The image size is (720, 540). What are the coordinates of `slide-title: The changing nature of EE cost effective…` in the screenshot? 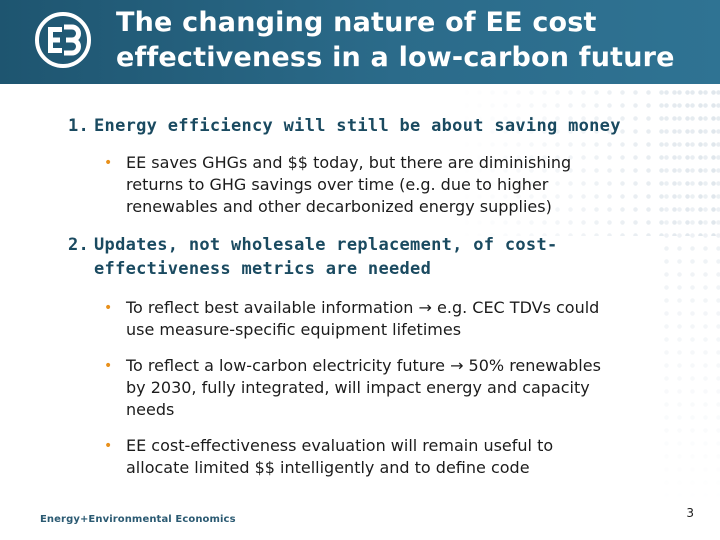 It's located at (416, 40).